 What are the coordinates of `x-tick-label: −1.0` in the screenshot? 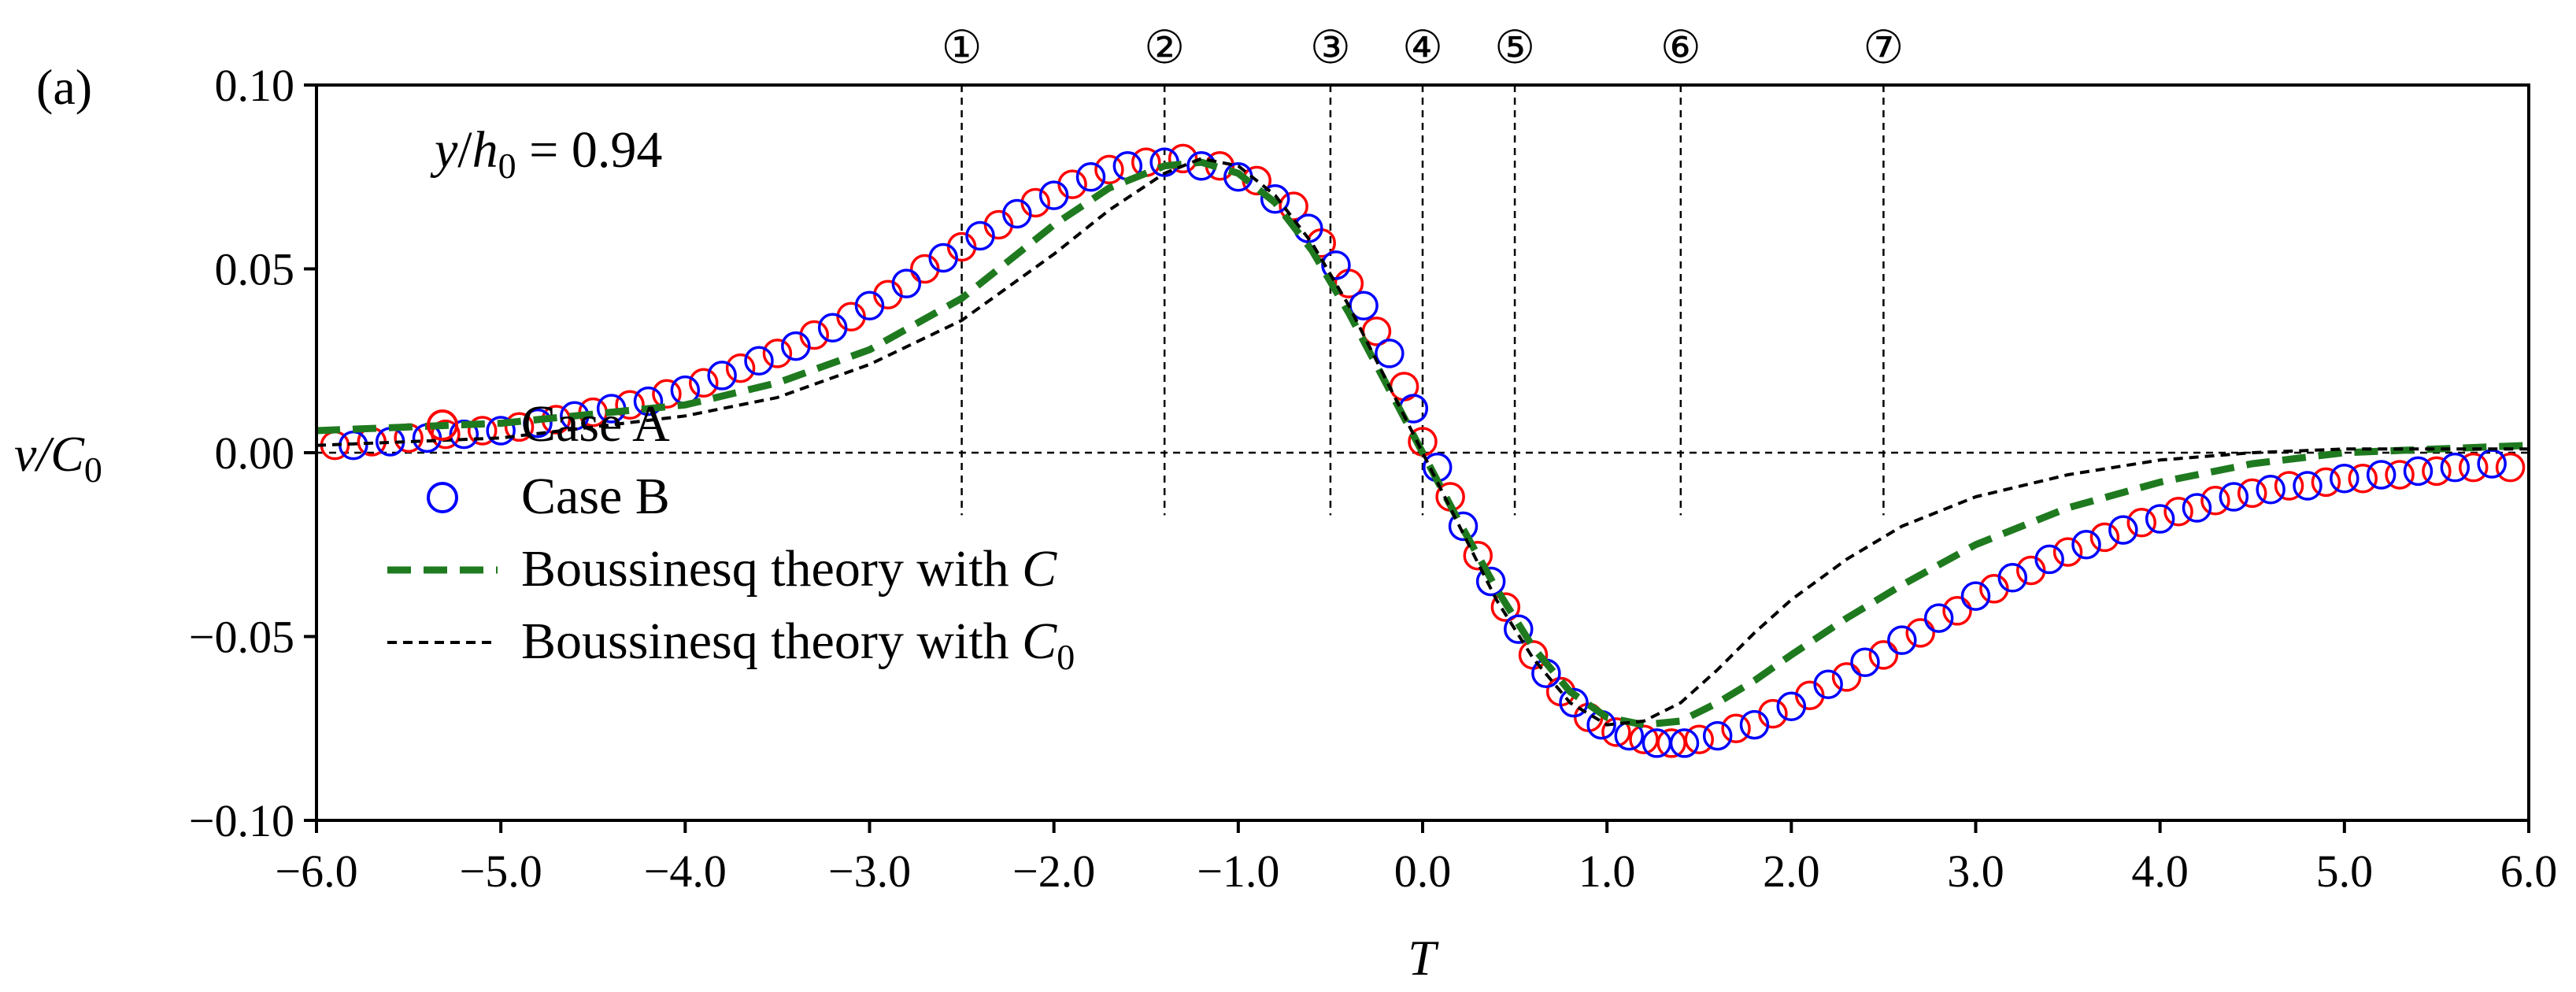 It's located at (1238, 871).